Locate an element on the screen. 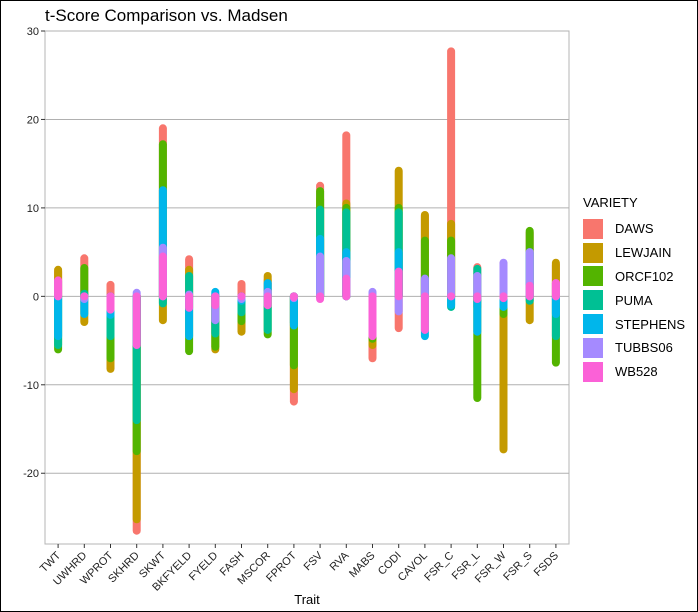 This screenshot has height=612, width=698. legend-item: STEPHENS is located at coordinates (634, 324).